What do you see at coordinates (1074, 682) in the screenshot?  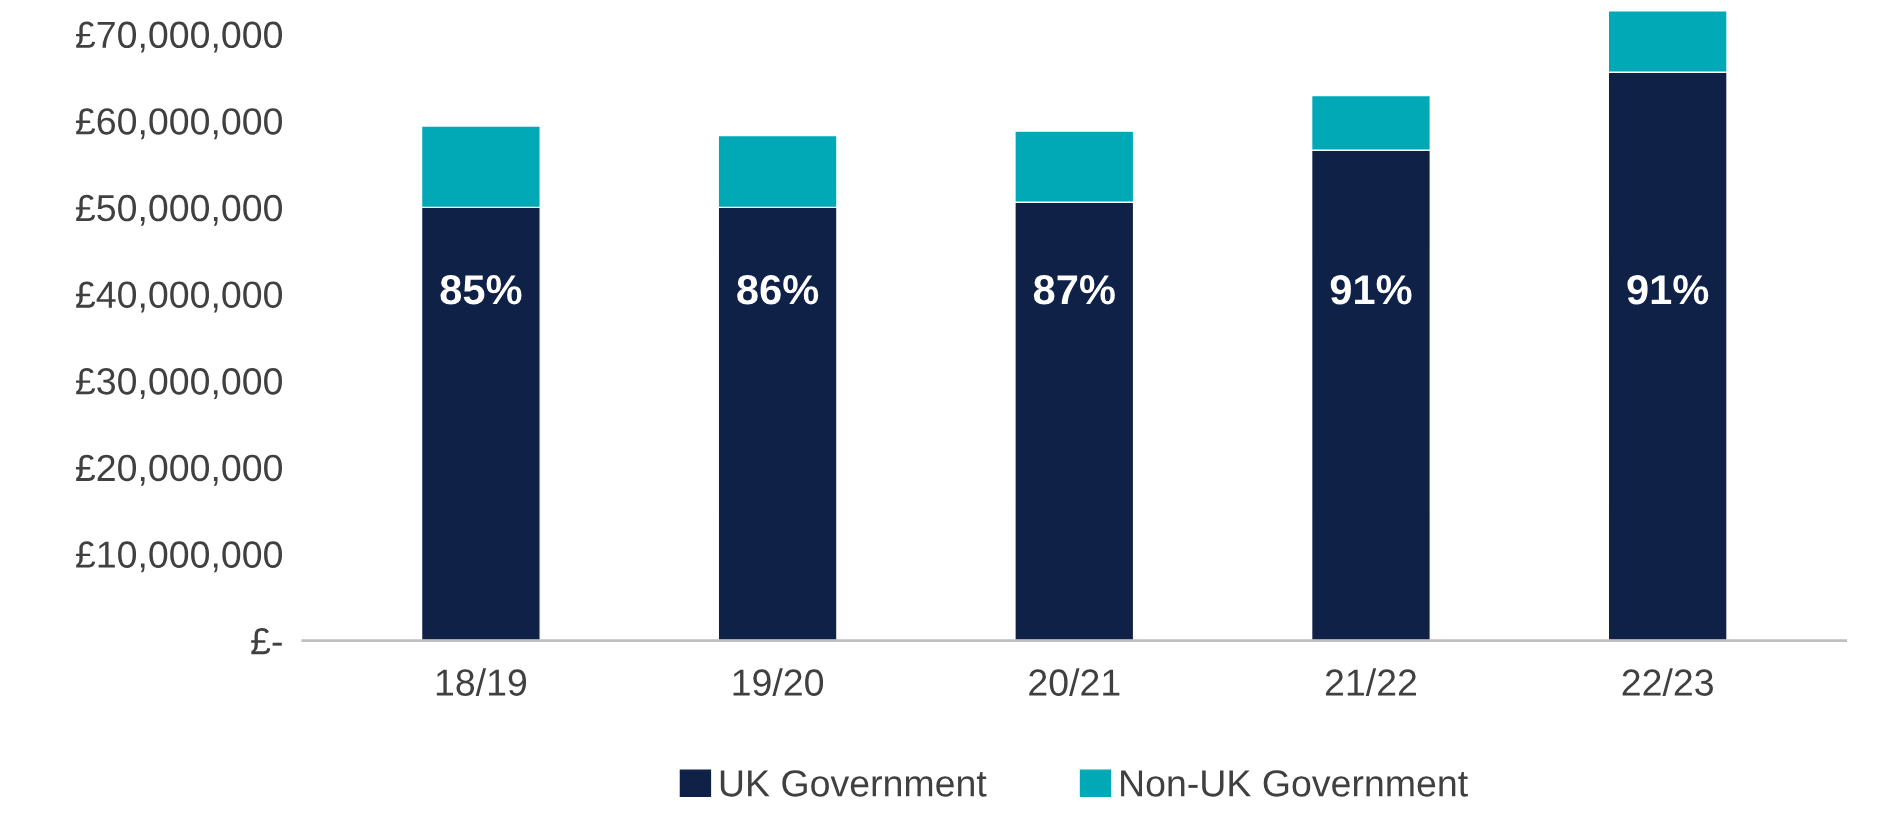 I see `x-tick-label: 20/21` at bounding box center [1074, 682].